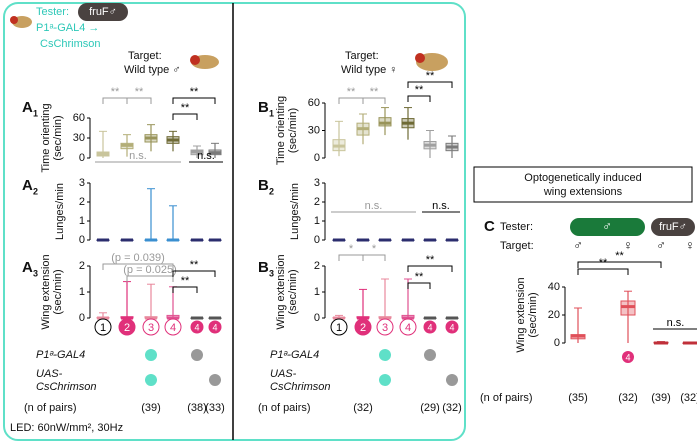 The width and height of the screenshot is (697, 445). Describe the element at coordinates (583, 192) in the screenshot. I see `c-title: wing extensions` at that location.